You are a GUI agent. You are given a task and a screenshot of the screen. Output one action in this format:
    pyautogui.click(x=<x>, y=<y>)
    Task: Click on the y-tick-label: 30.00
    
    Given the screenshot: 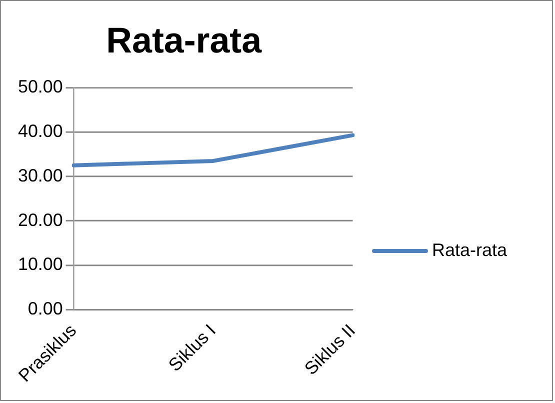 What is the action you would take?
    pyautogui.click(x=40, y=175)
    